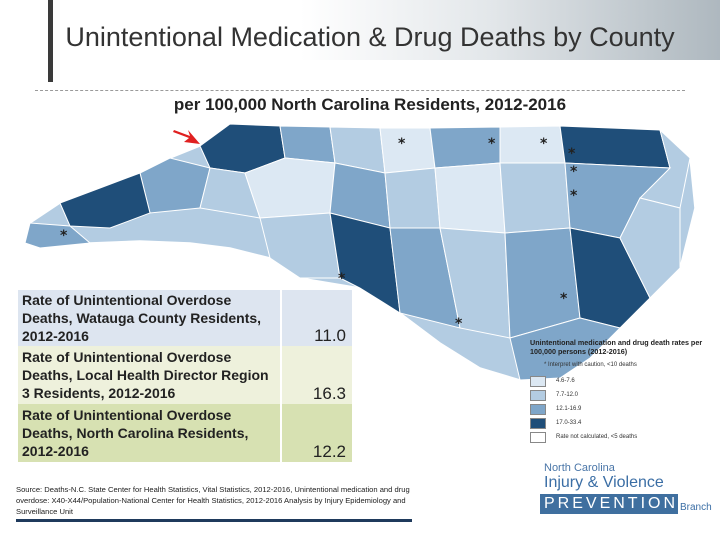  Describe the element at coordinates (620, 409) in the screenshot. I see `legend-item: 12.1-16.9` at that location.